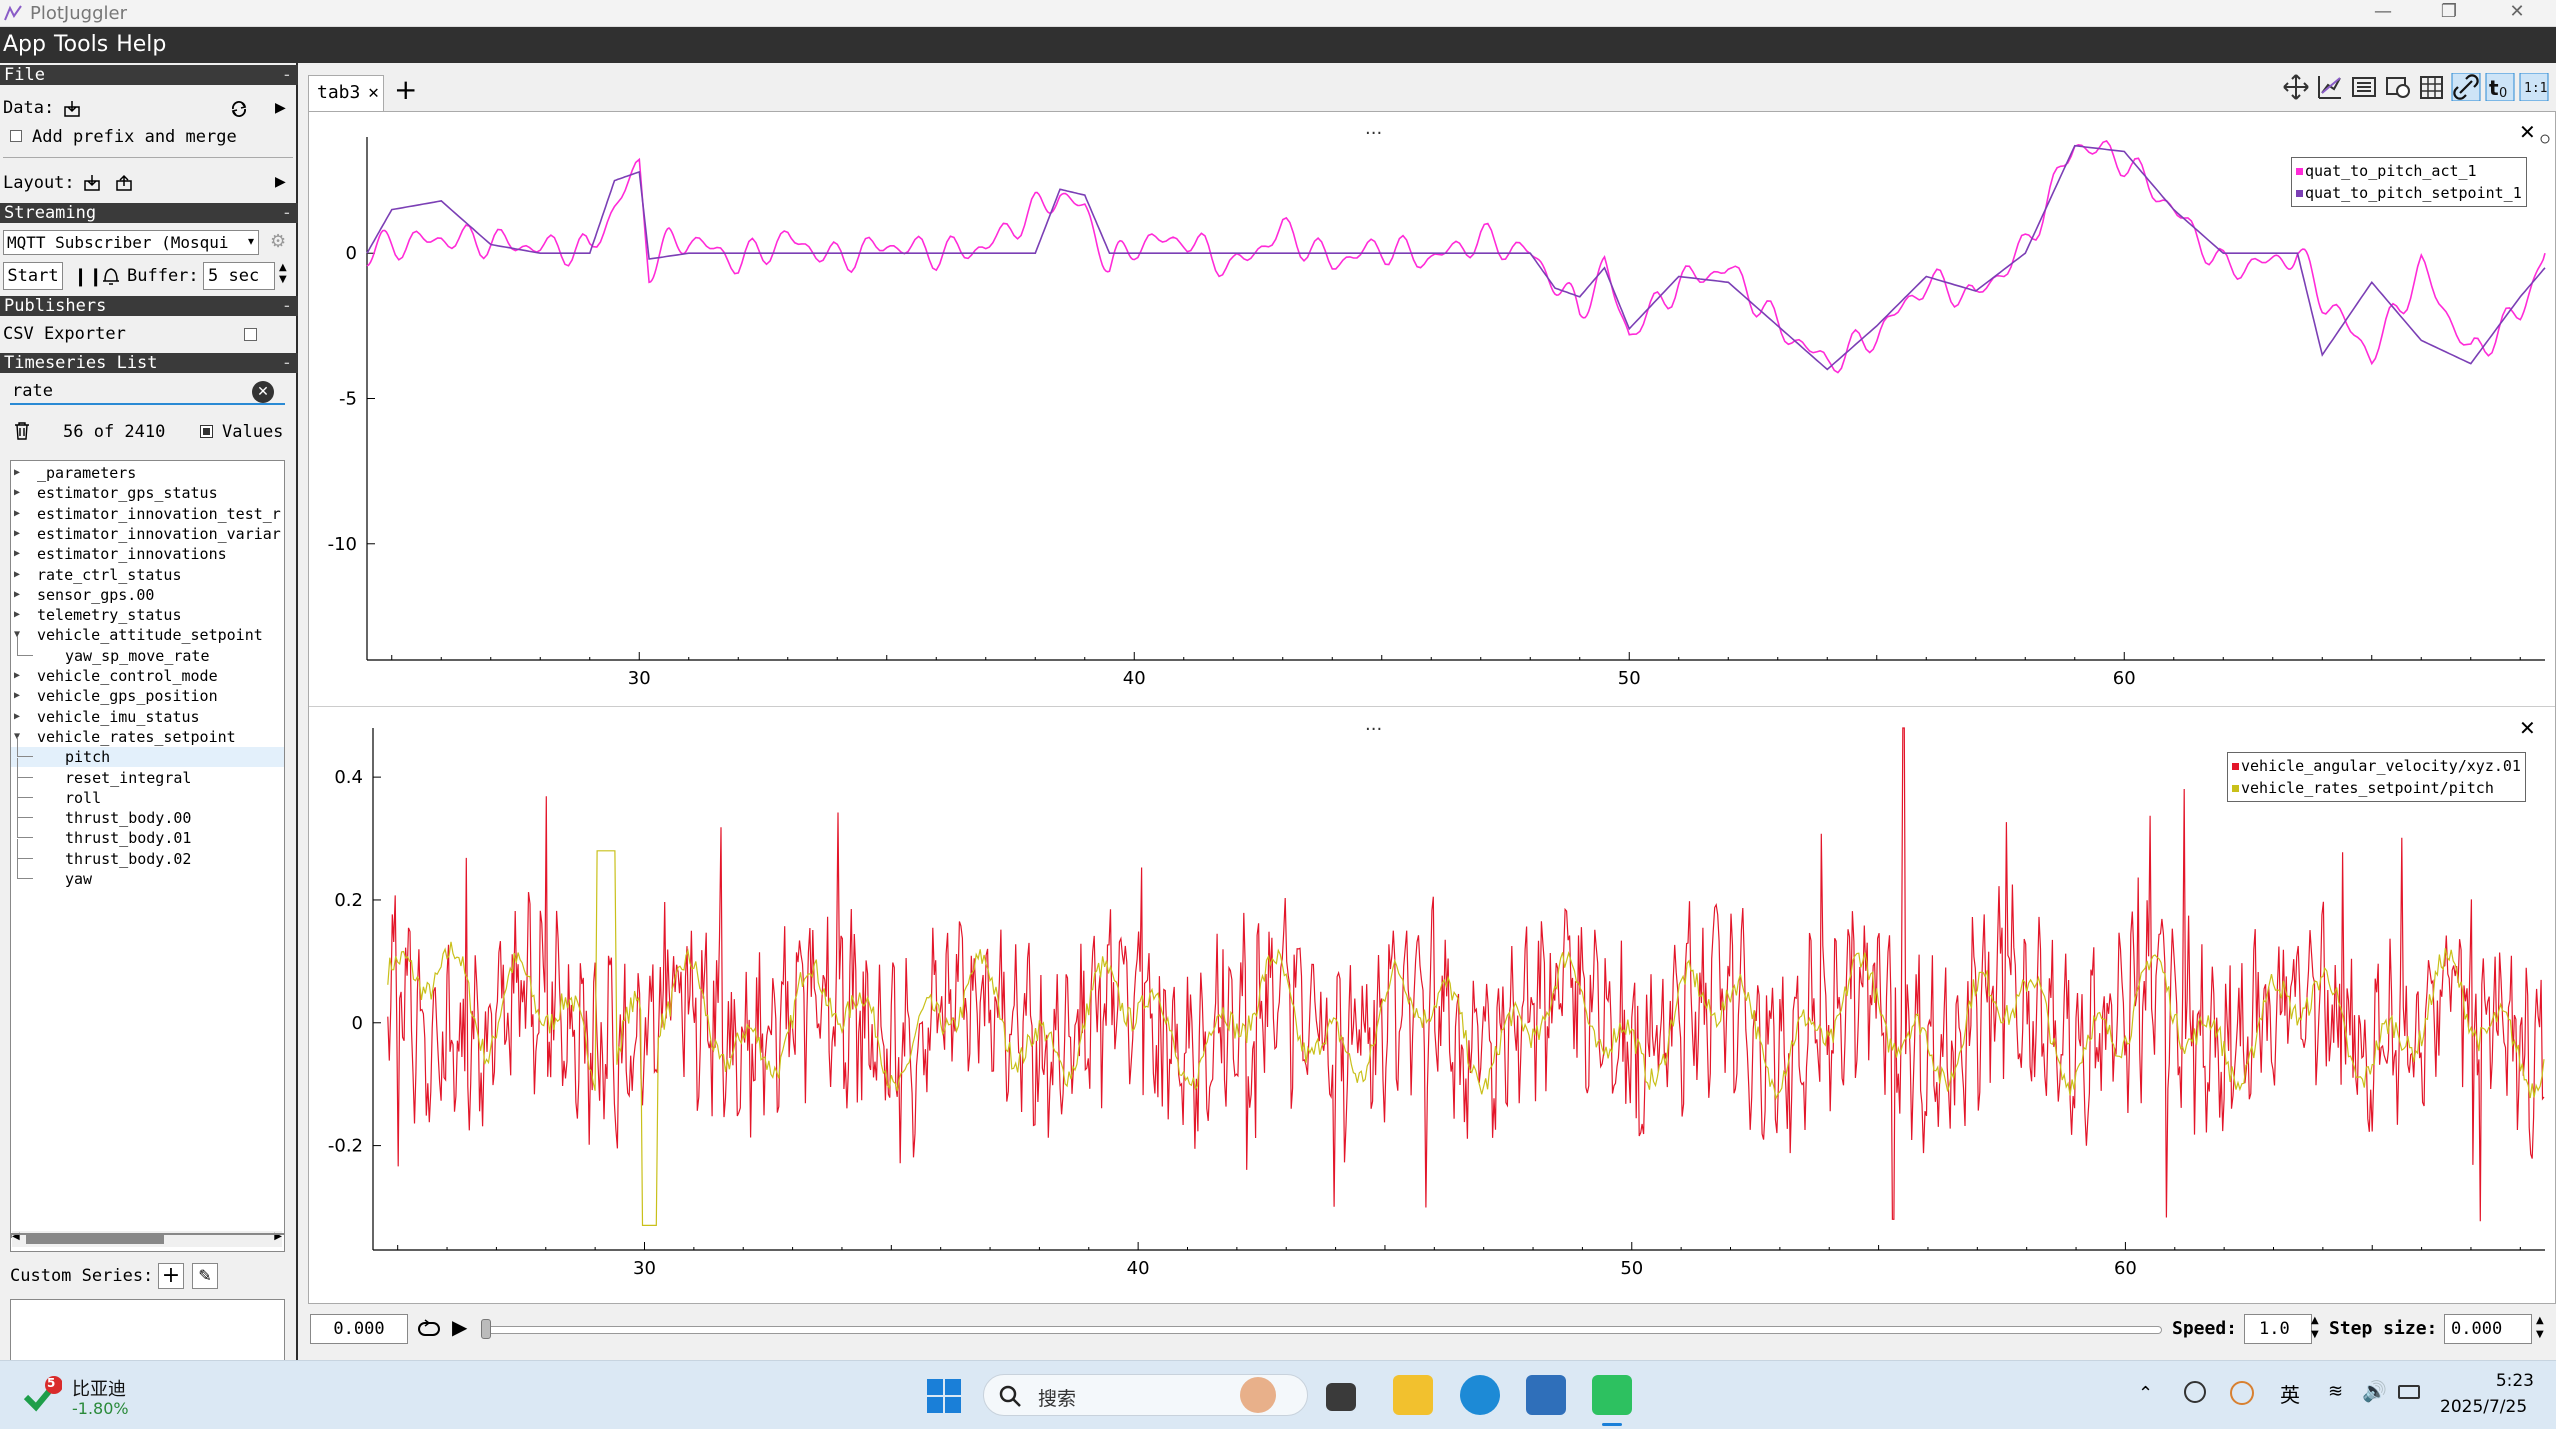 This screenshot has height=1429, width=2556. I want to click on settings-gear-icon: ⚙, so click(278, 241).